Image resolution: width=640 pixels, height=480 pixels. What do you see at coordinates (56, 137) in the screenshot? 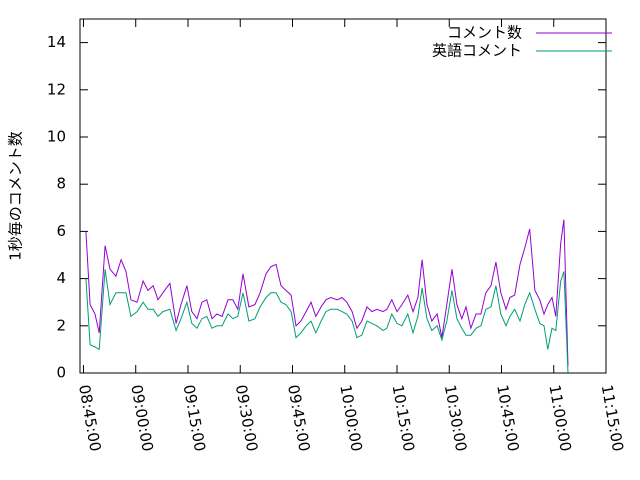
I see `y-tick-label: 10` at bounding box center [56, 137].